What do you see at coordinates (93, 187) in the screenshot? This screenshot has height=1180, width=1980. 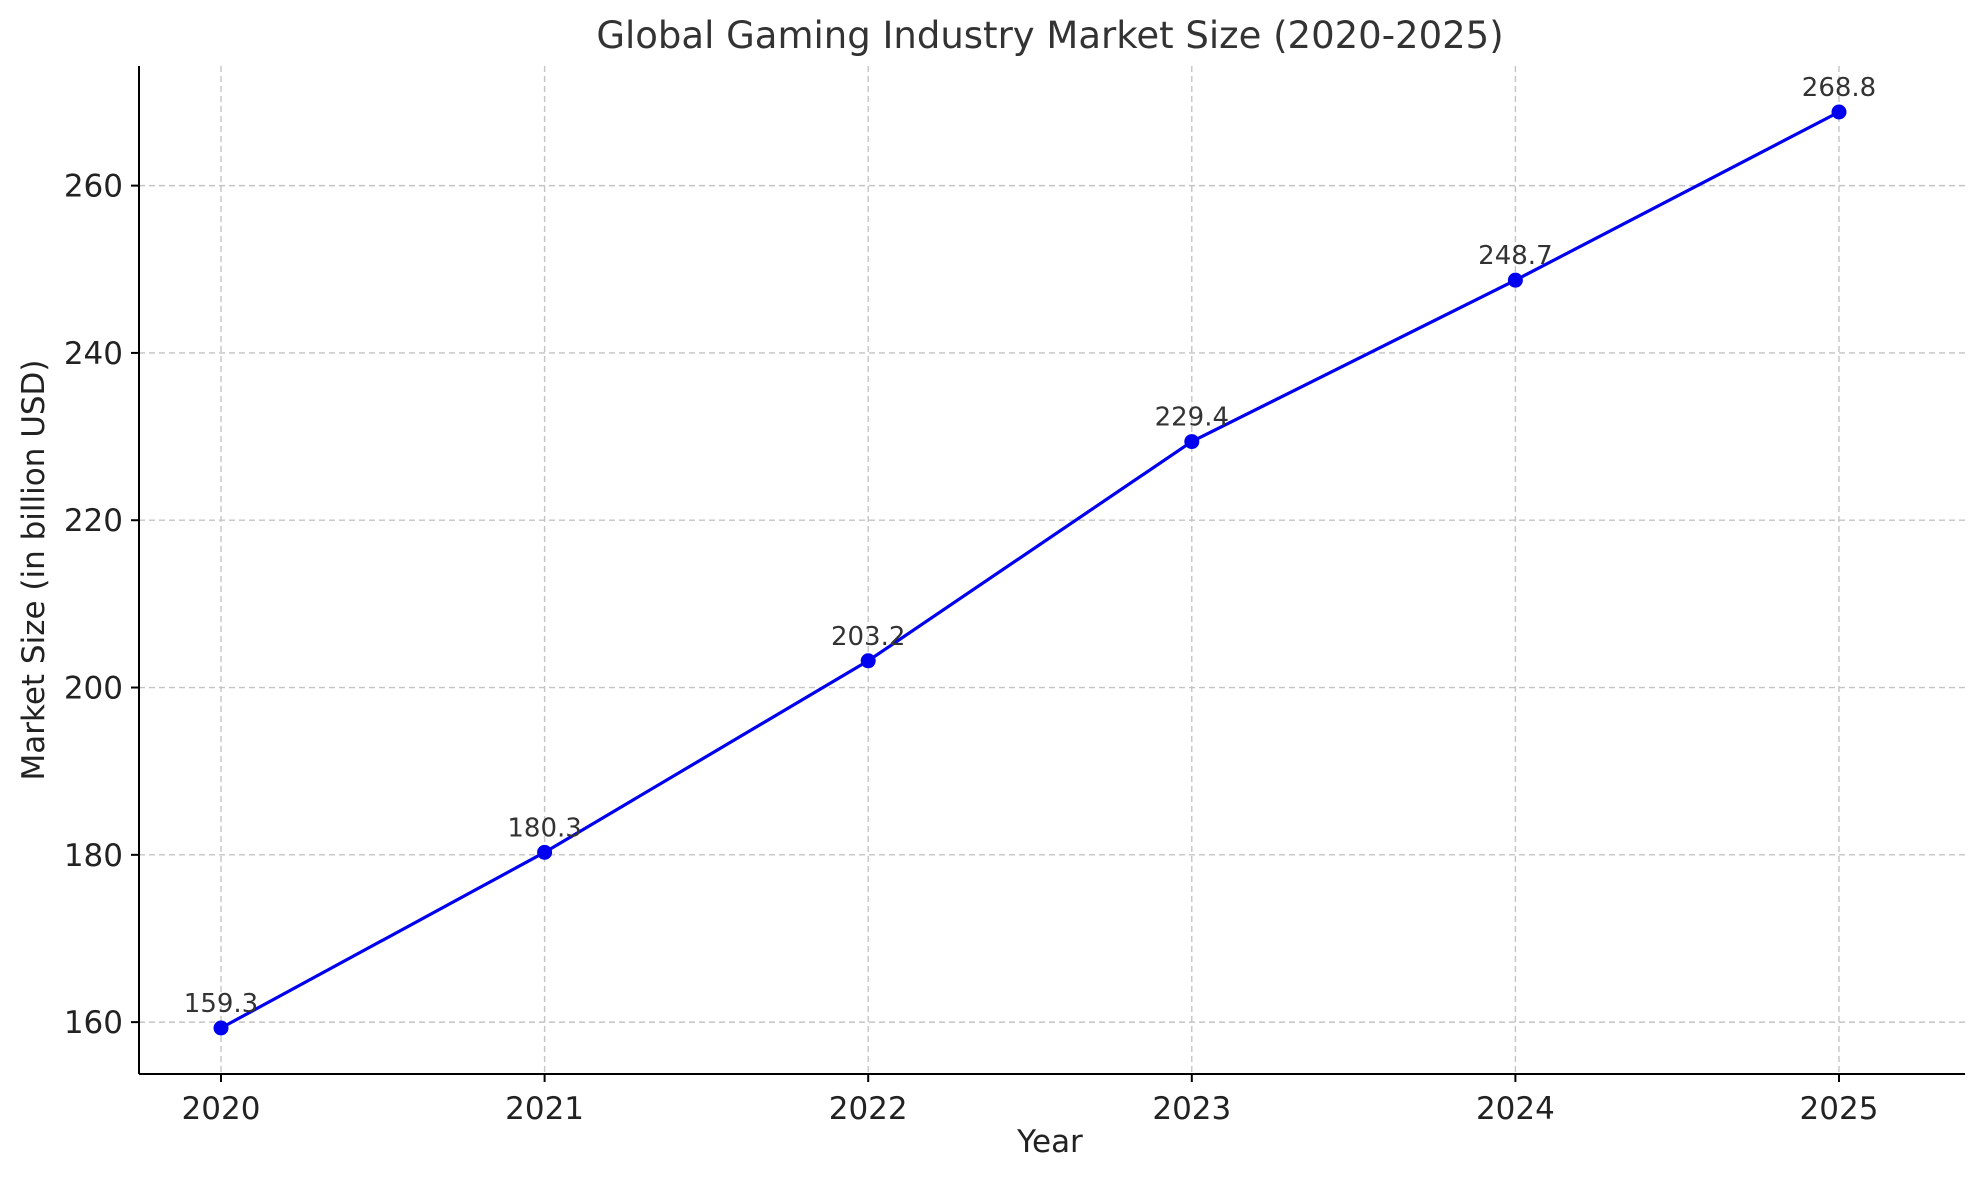 I see `y-tick-label: 260` at bounding box center [93, 187].